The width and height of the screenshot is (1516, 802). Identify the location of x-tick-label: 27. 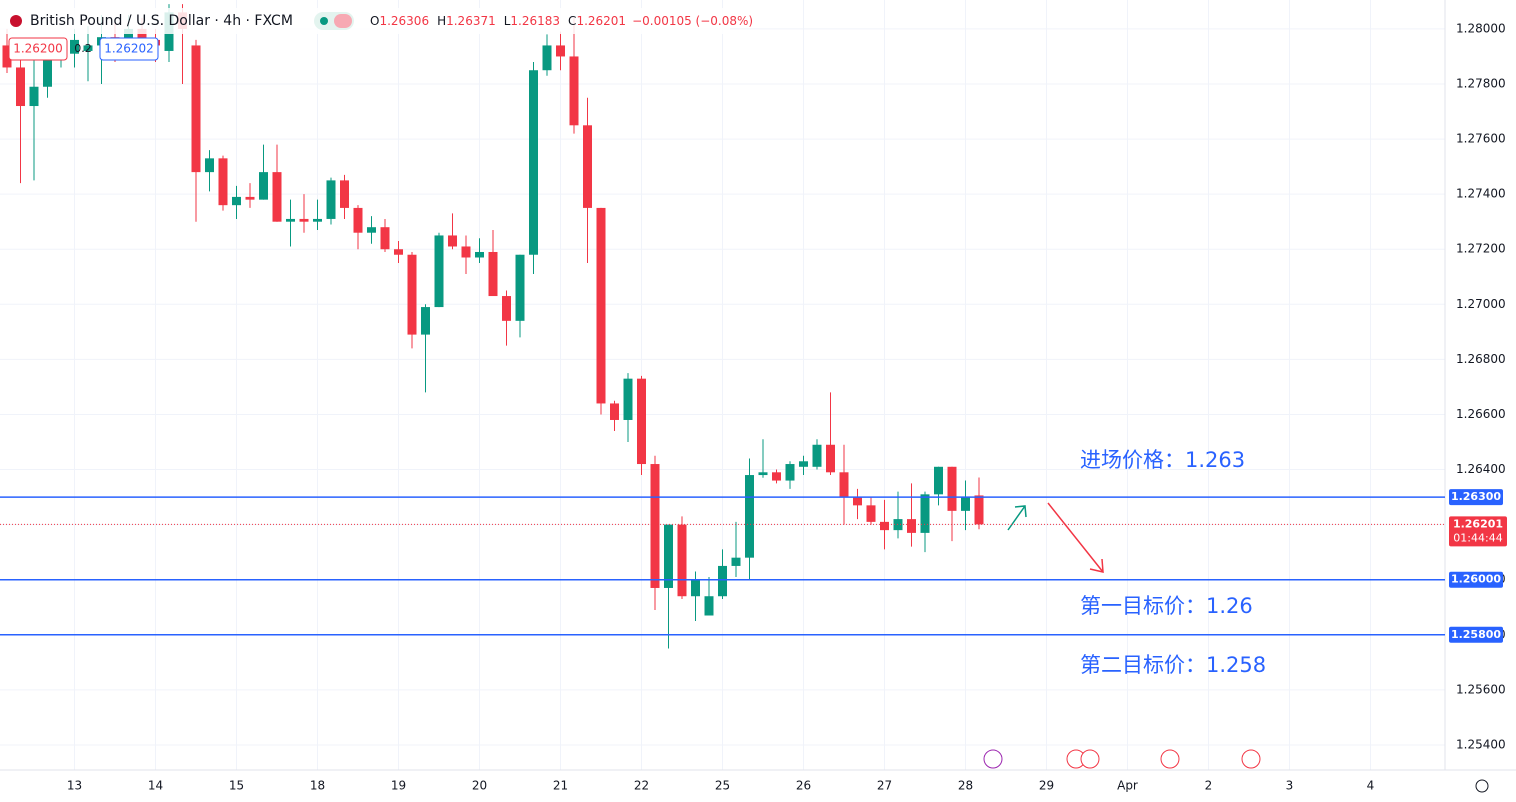
(884, 786).